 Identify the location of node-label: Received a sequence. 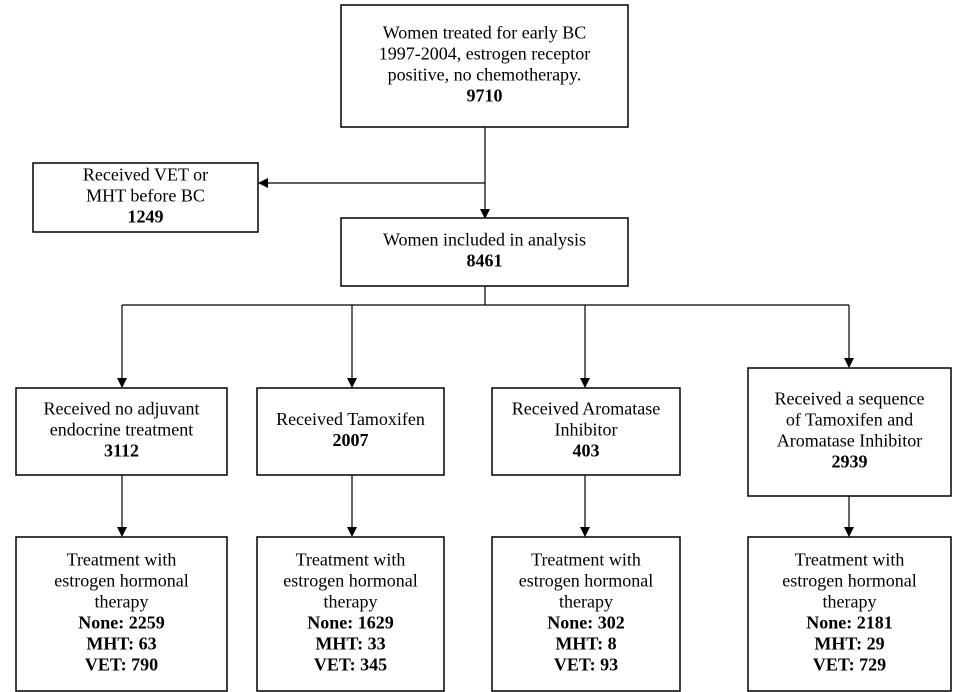
(850, 399).